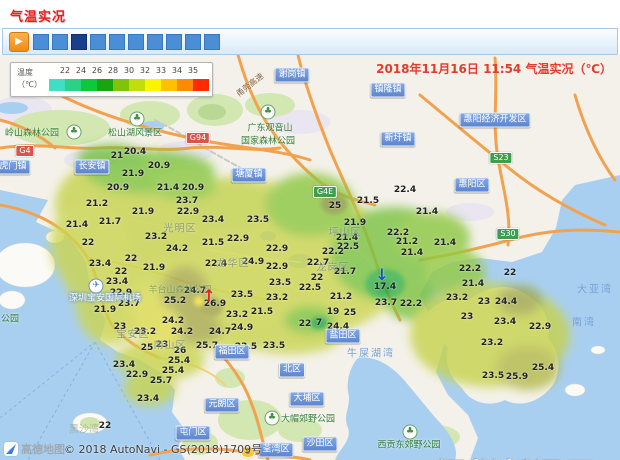 This screenshot has height=460, width=620. What do you see at coordinates (19, 42) in the screenshot?
I see `play-button: ▶` at bounding box center [19, 42].